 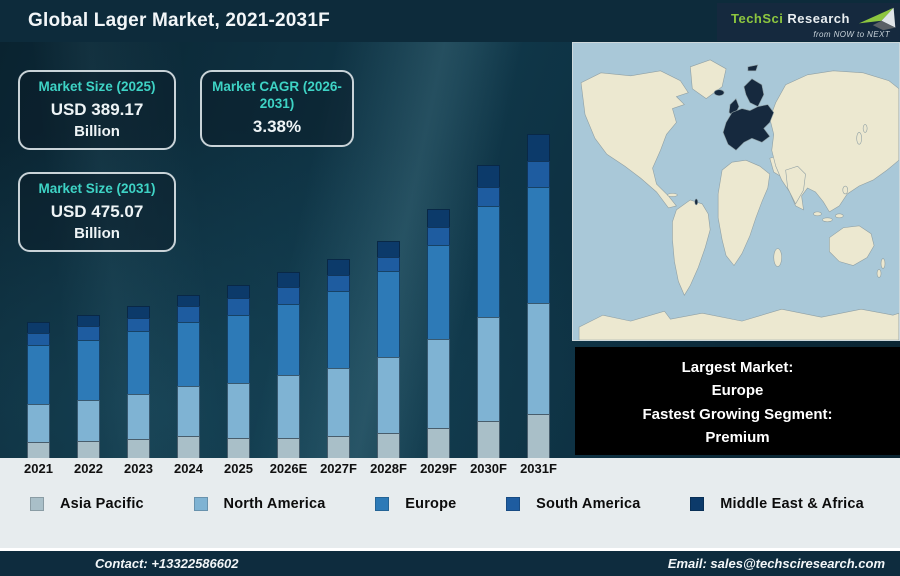 What do you see at coordinates (753, 68) in the screenshot?
I see `highlight-svalbard` at bounding box center [753, 68].